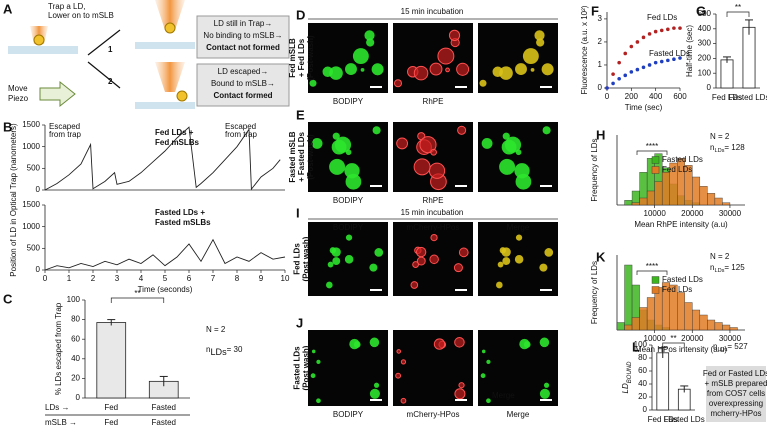  I want to click on x-axis-label: Time (seconds), so click(165, 289).